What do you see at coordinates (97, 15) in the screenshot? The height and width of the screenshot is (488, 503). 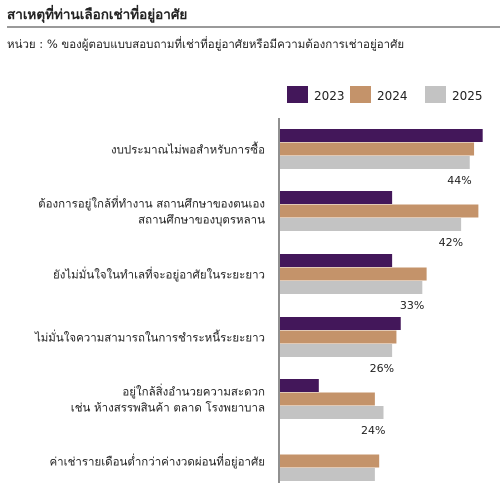 I see `chart-title: สาเหตุที่ท่านเลือกเช่าที่อยู่อาศัย` at bounding box center [97, 15].